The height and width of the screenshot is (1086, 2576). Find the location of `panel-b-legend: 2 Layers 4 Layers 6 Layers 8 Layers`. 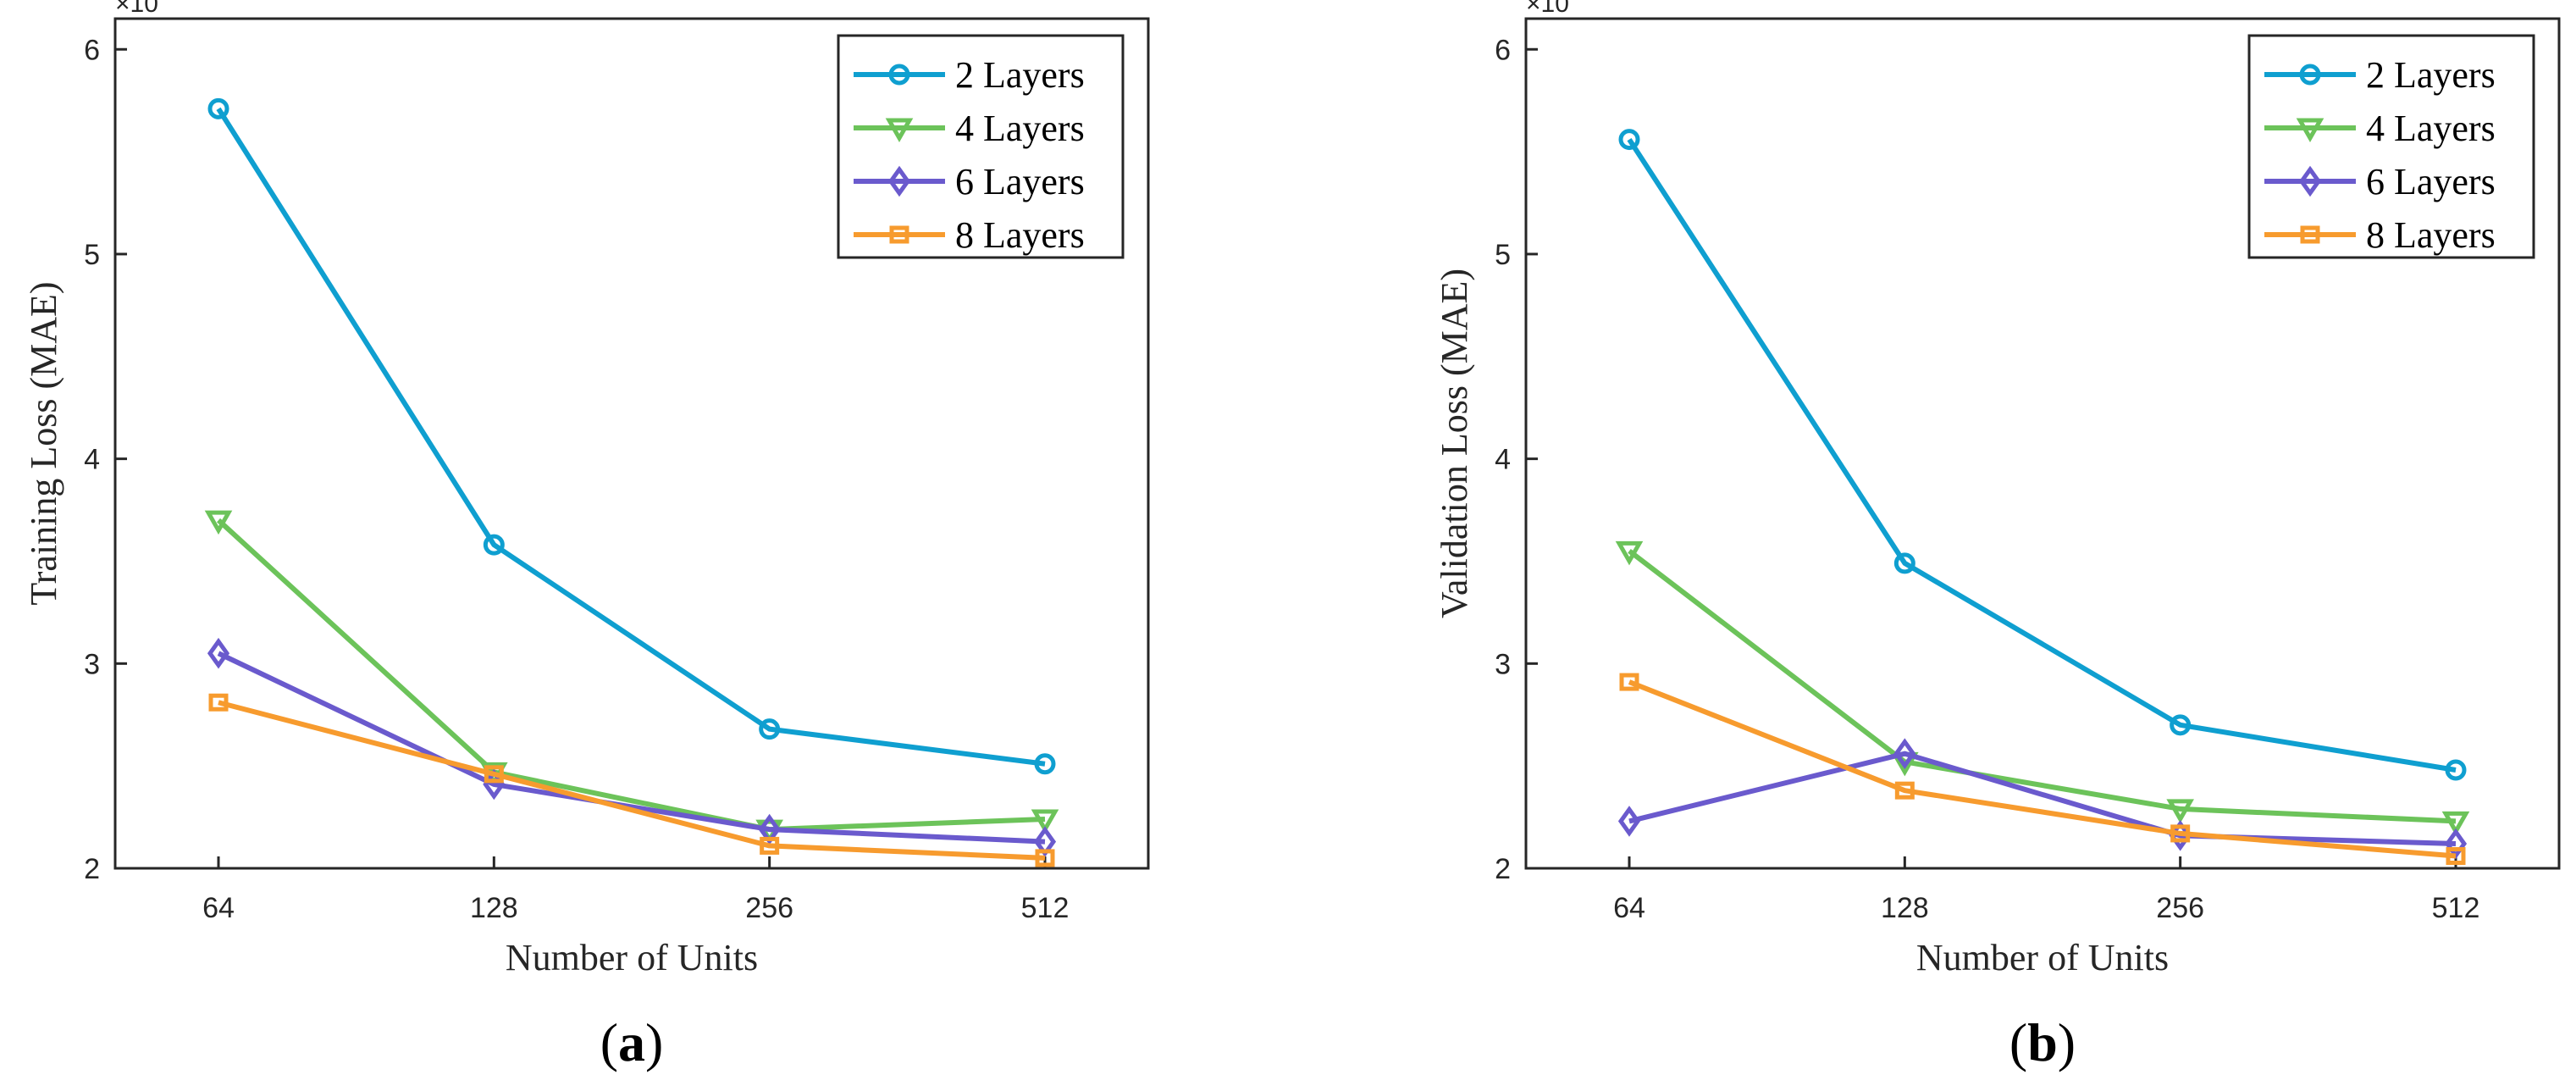

panel-b-legend: 2 Layers 4 Layers 6 Layers 8 Layers is located at coordinates (2391, 146).